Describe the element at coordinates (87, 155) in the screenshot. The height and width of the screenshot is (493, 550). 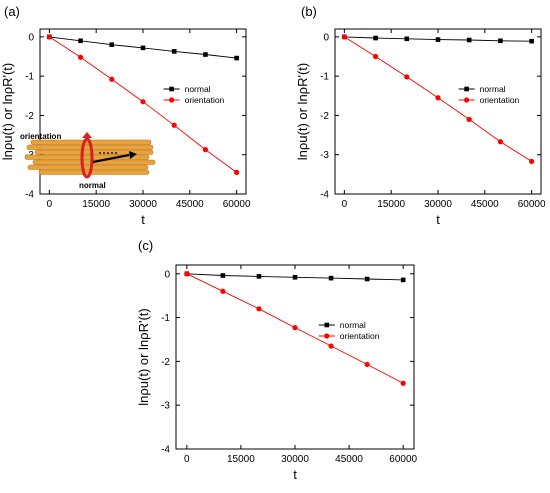
I see `rotation-arrow-icon` at that location.